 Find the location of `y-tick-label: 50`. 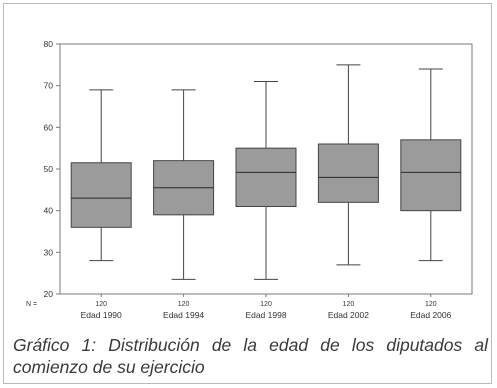

y-tick-label: 50 is located at coordinates (49, 169).